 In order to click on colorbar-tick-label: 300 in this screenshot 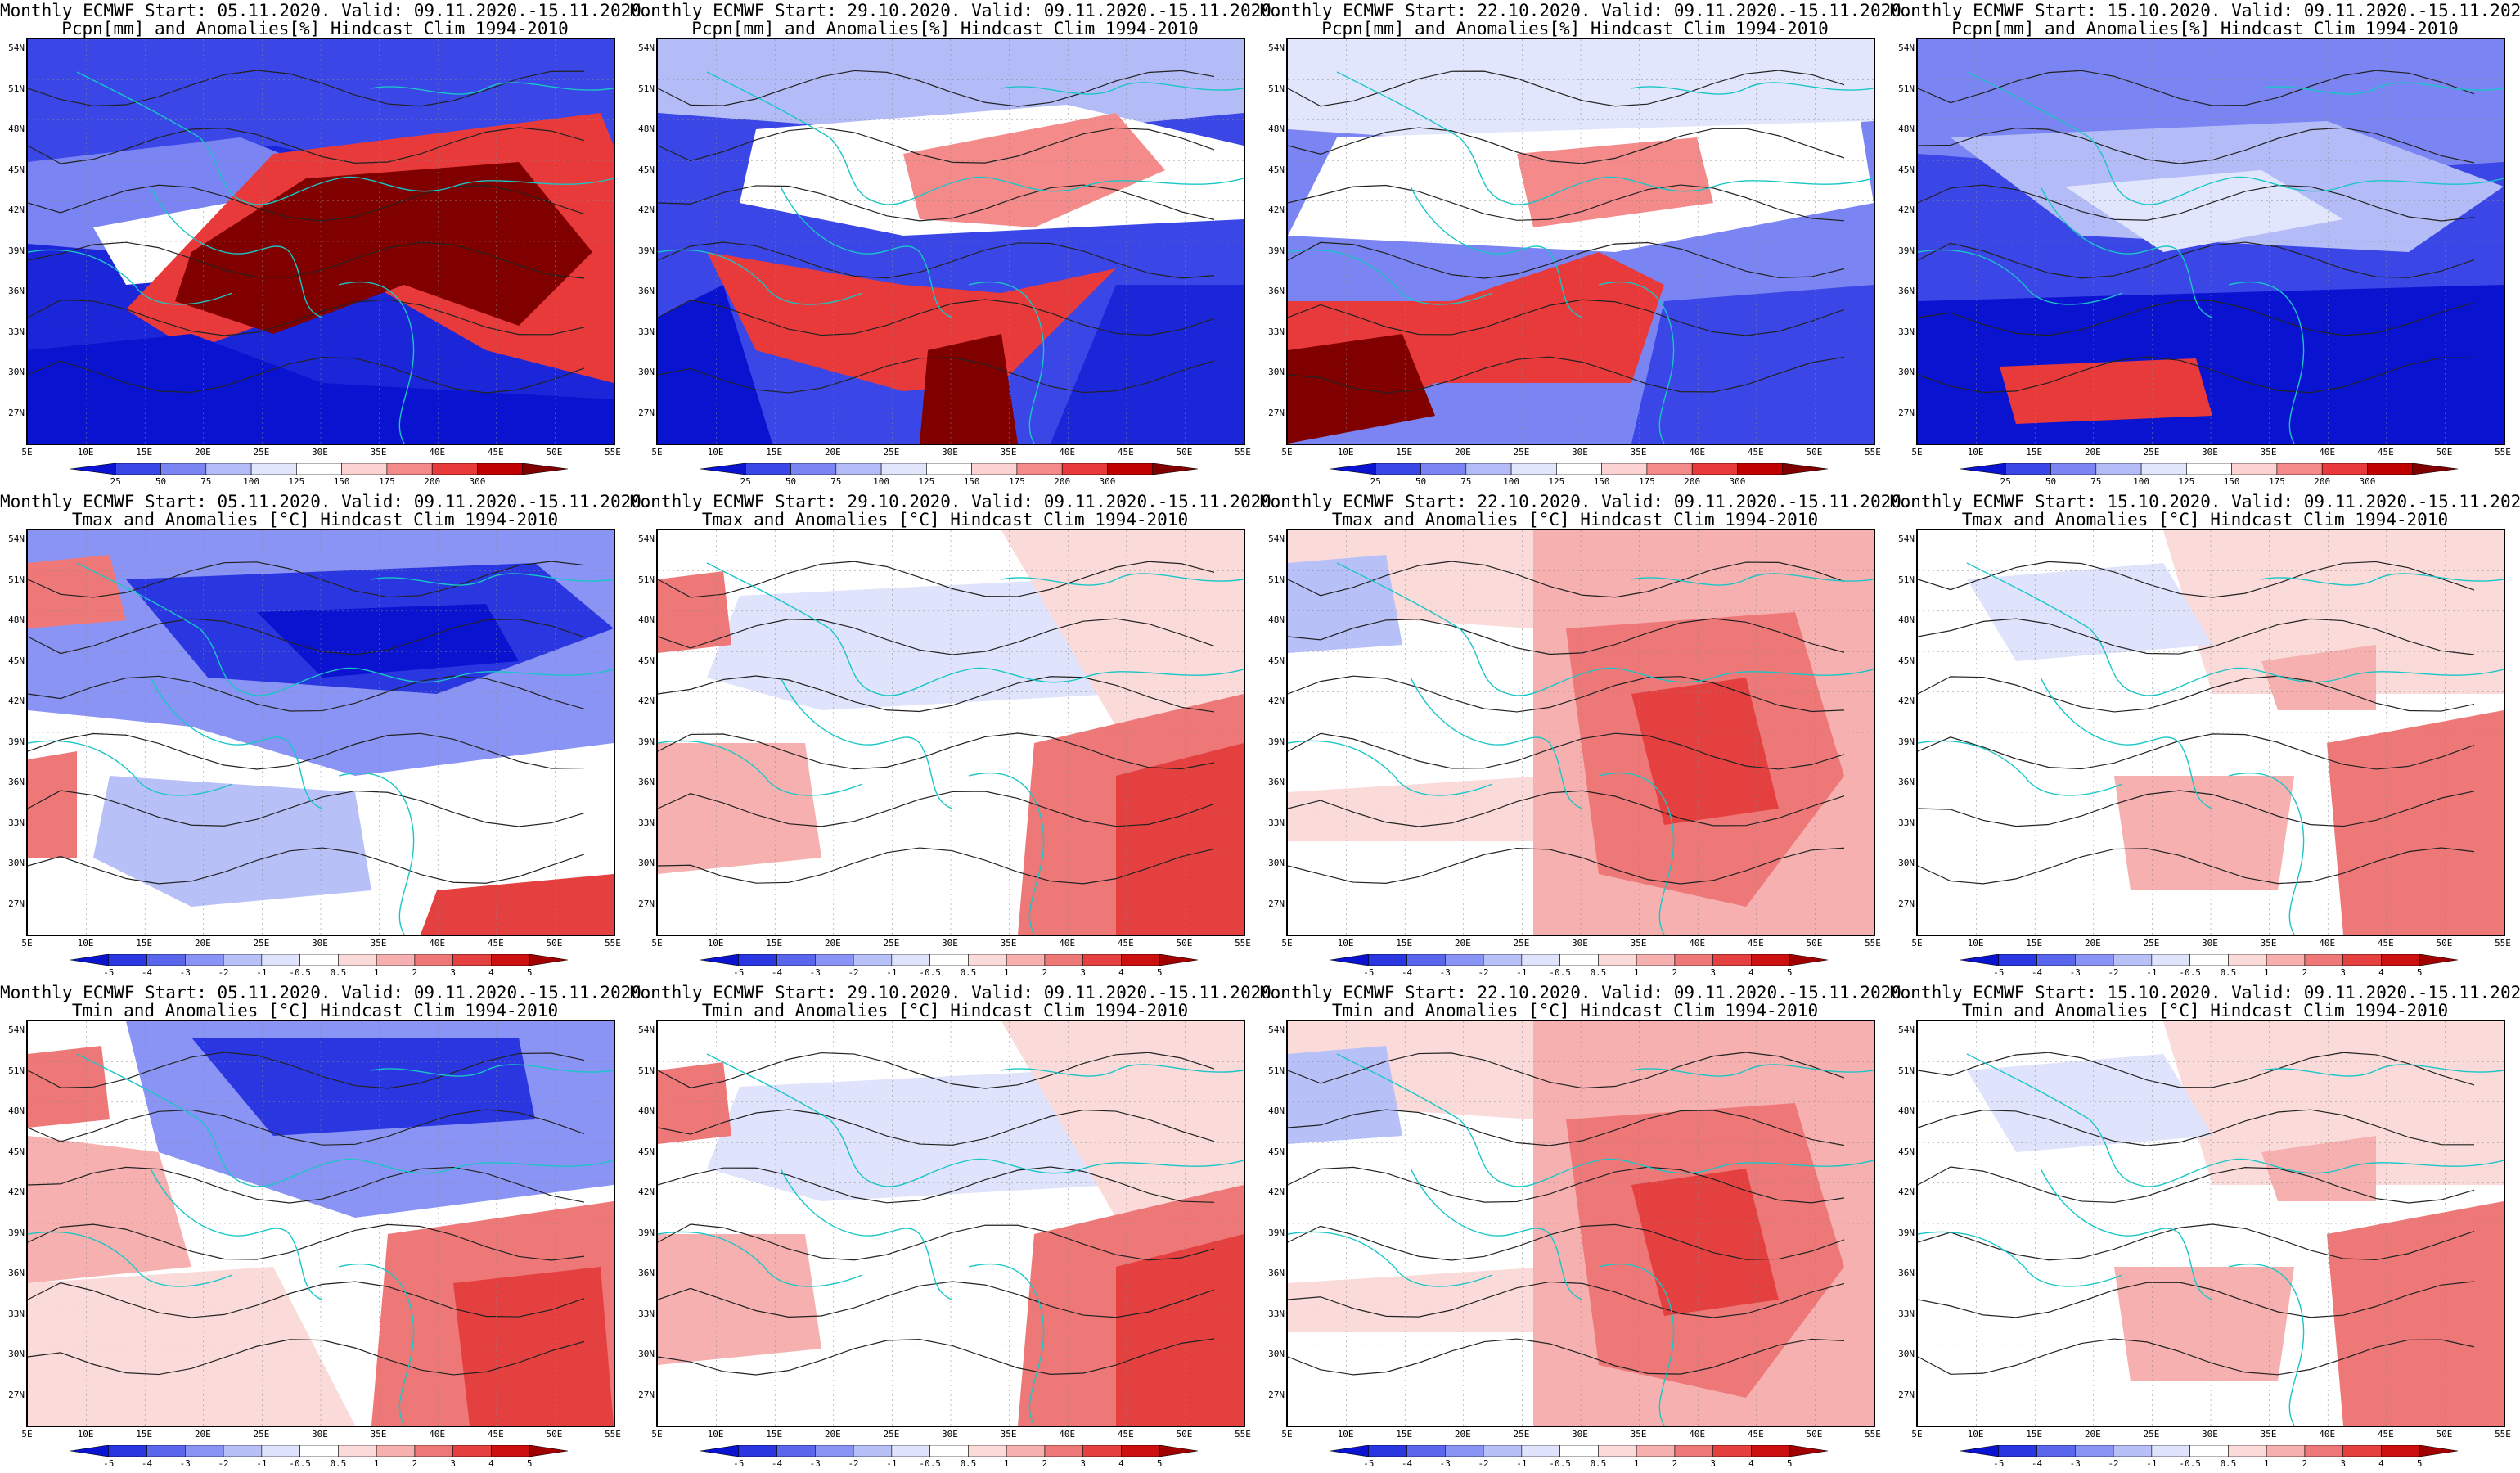, I will do `click(1108, 482)`.